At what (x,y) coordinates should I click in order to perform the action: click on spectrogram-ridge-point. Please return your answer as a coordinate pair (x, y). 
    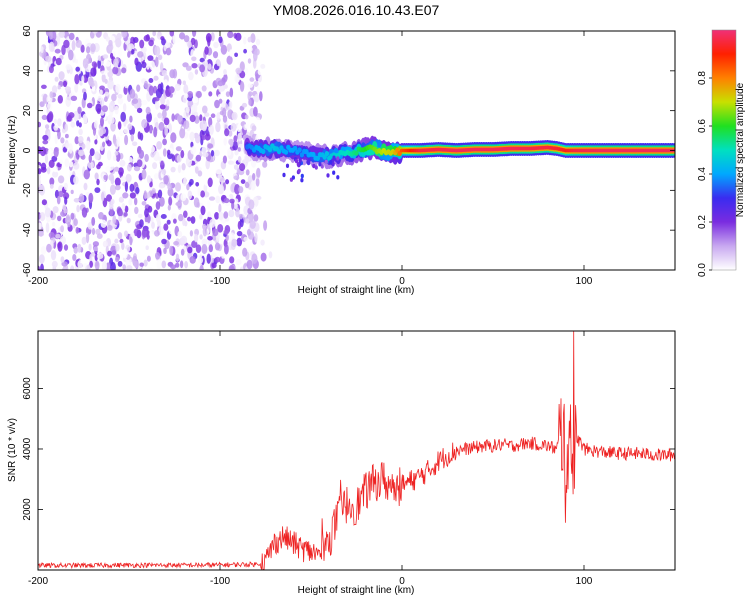
    Looking at the image, I should click on (356, 153).